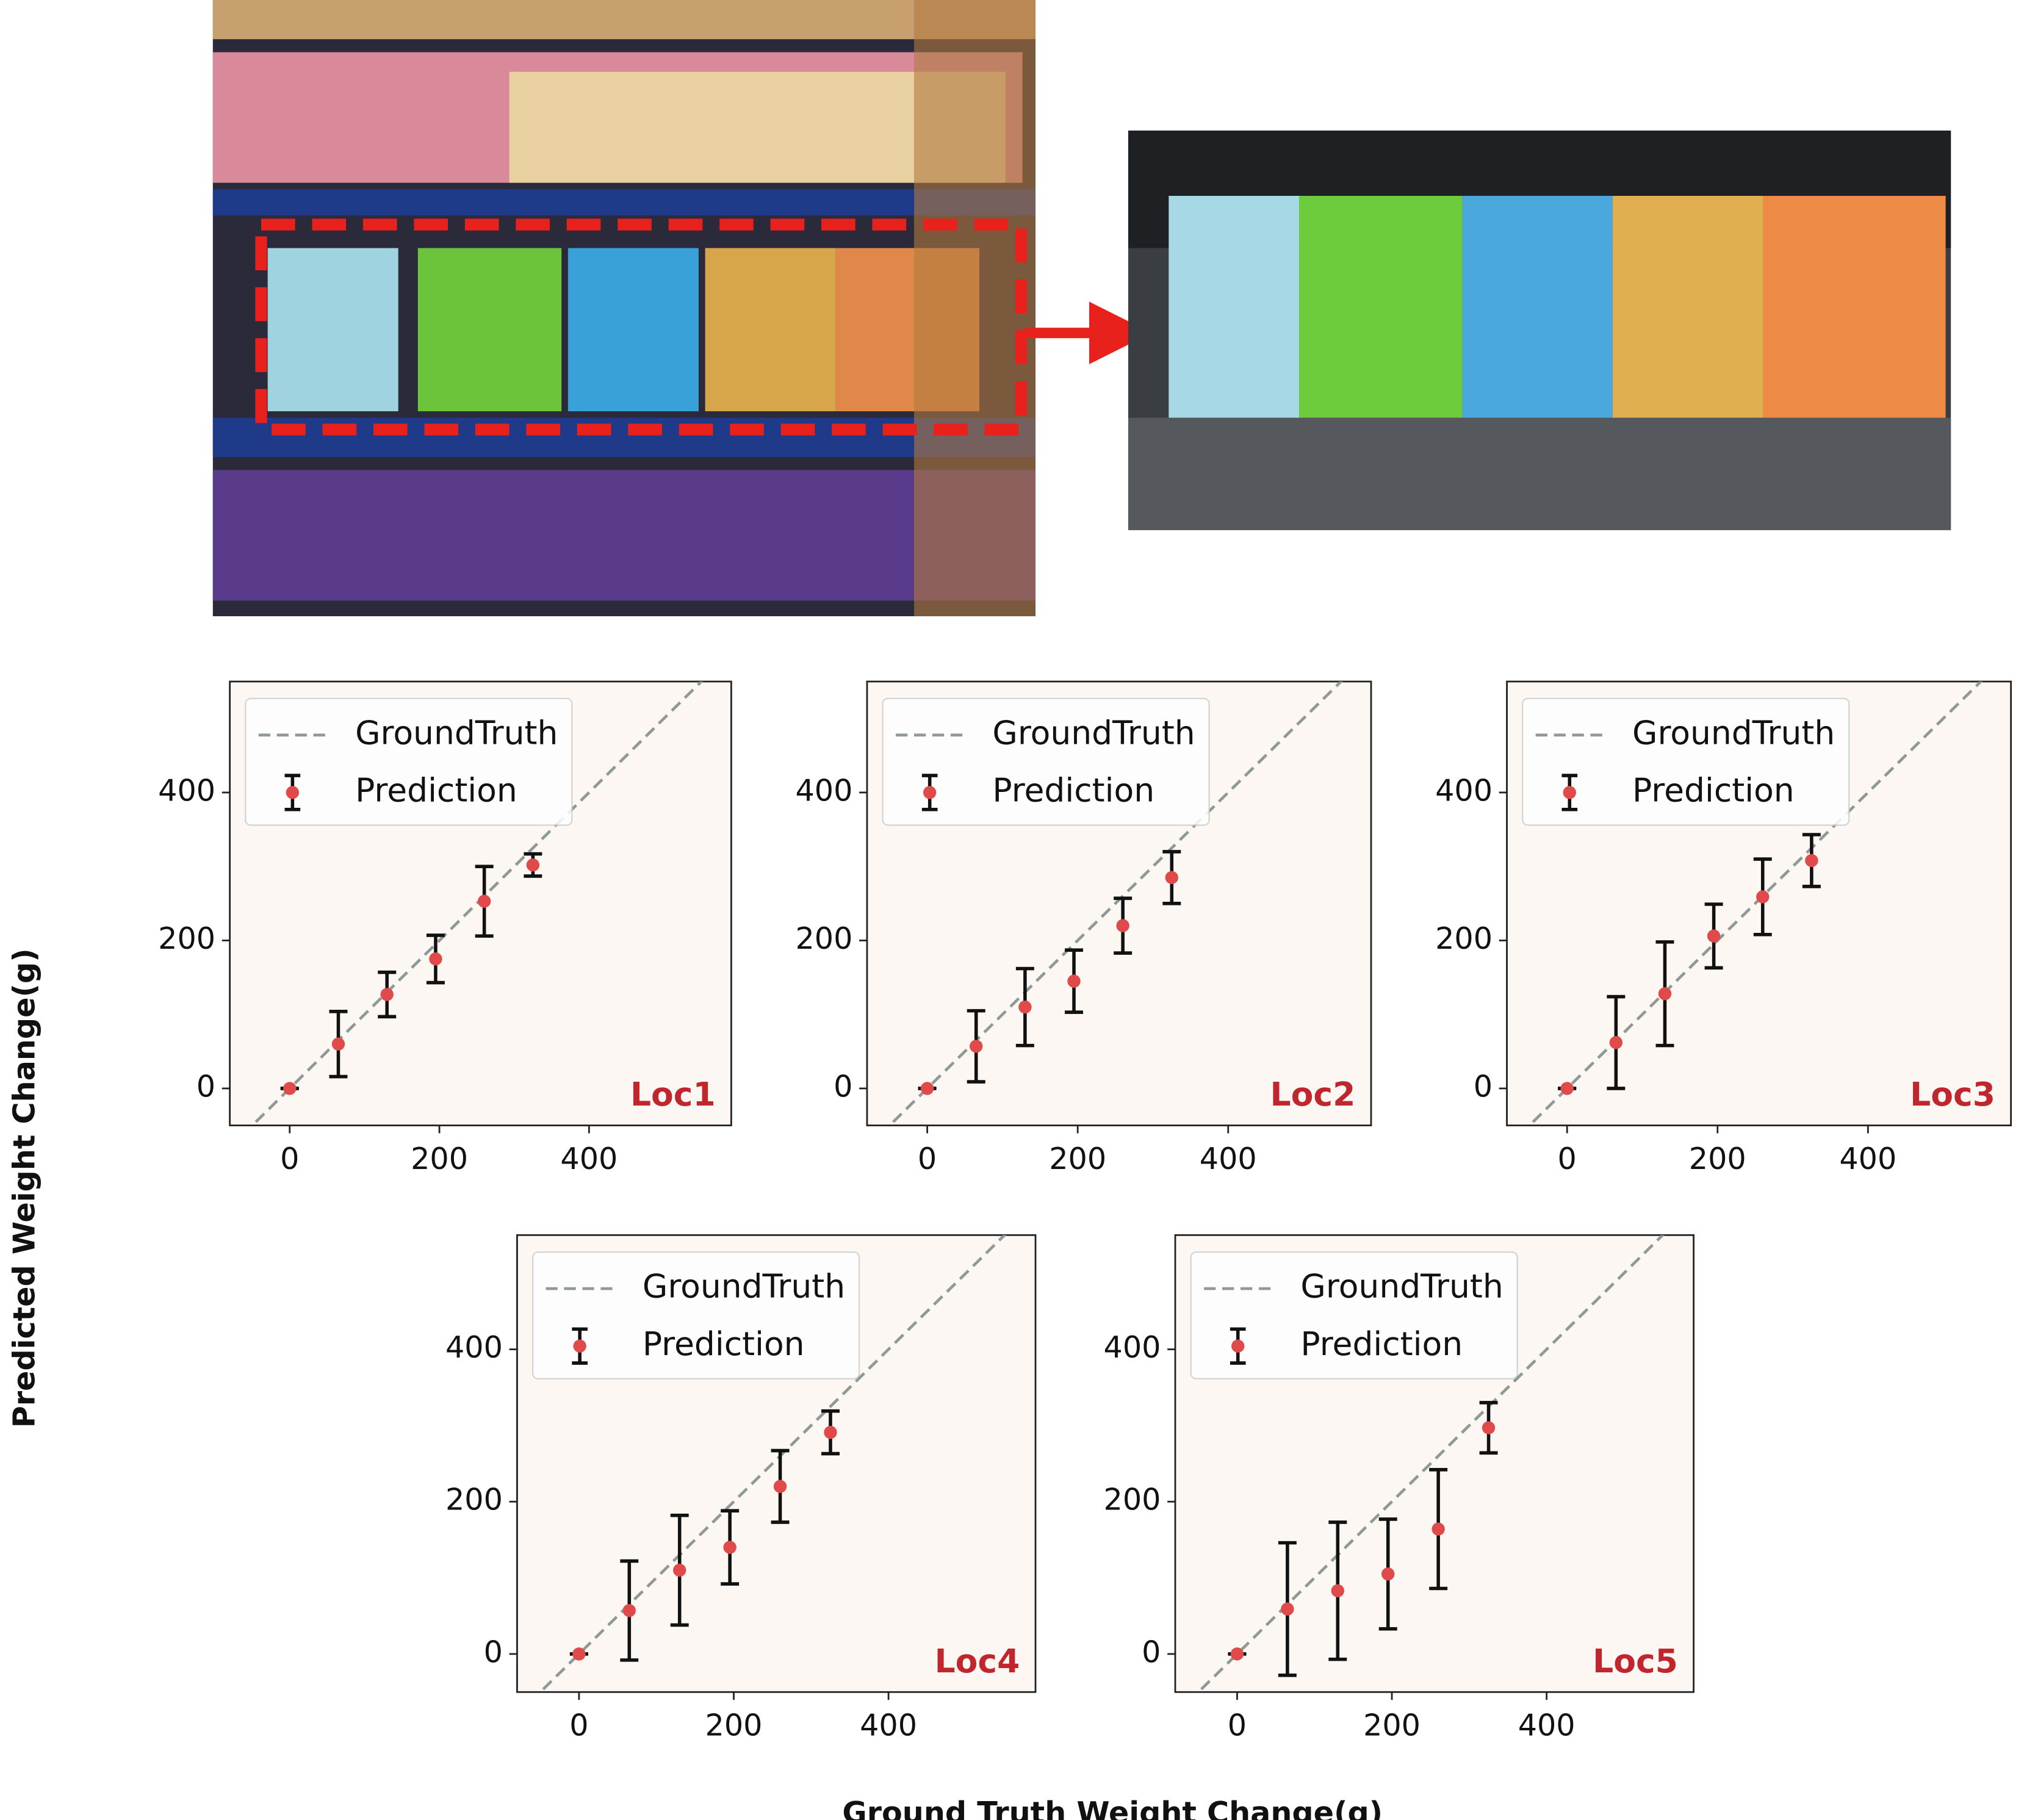  I want to click on panel: 0 200 400 0 200 400 GroundTruth Prediction Loc4, so click(741, 1488).